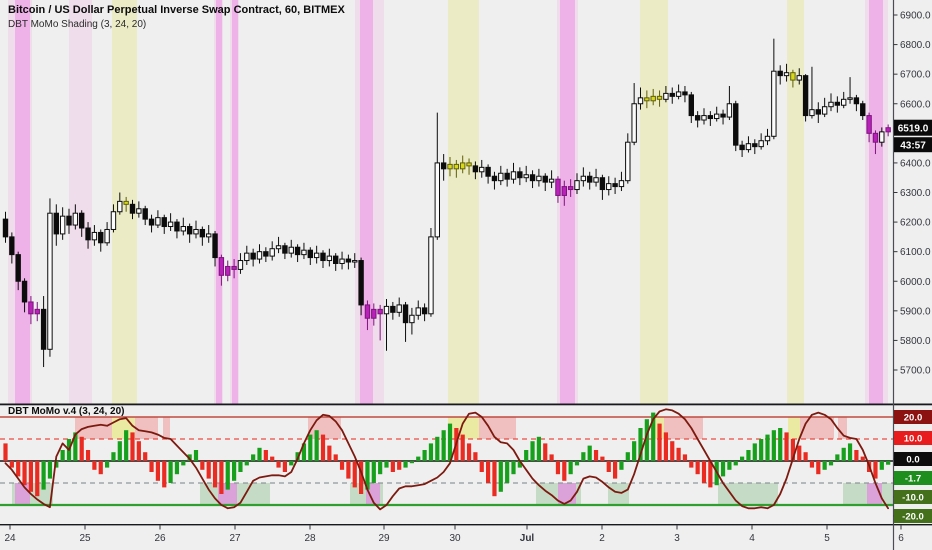 Image resolution: width=932 pixels, height=550 pixels. What do you see at coordinates (794, 428) in the screenshot?
I see `zone-overbought-signal` at bounding box center [794, 428].